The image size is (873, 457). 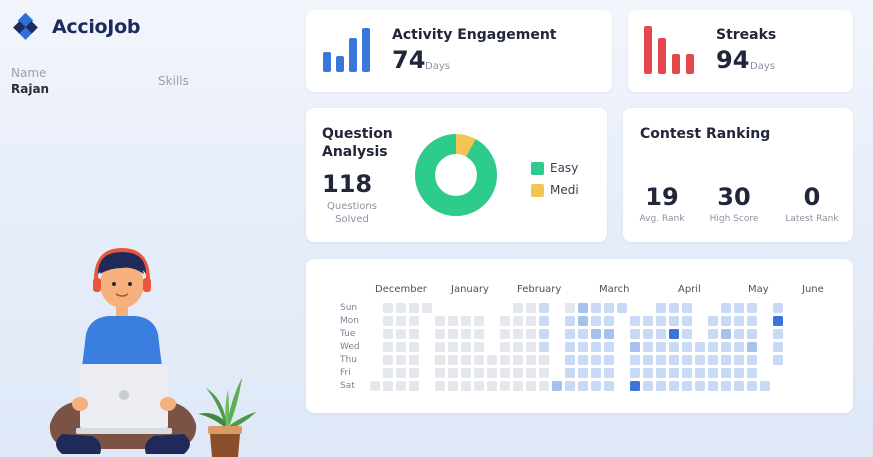 What do you see at coordinates (76, 27) in the screenshot?
I see `logo: AccioJob` at bounding box center [76, 27].